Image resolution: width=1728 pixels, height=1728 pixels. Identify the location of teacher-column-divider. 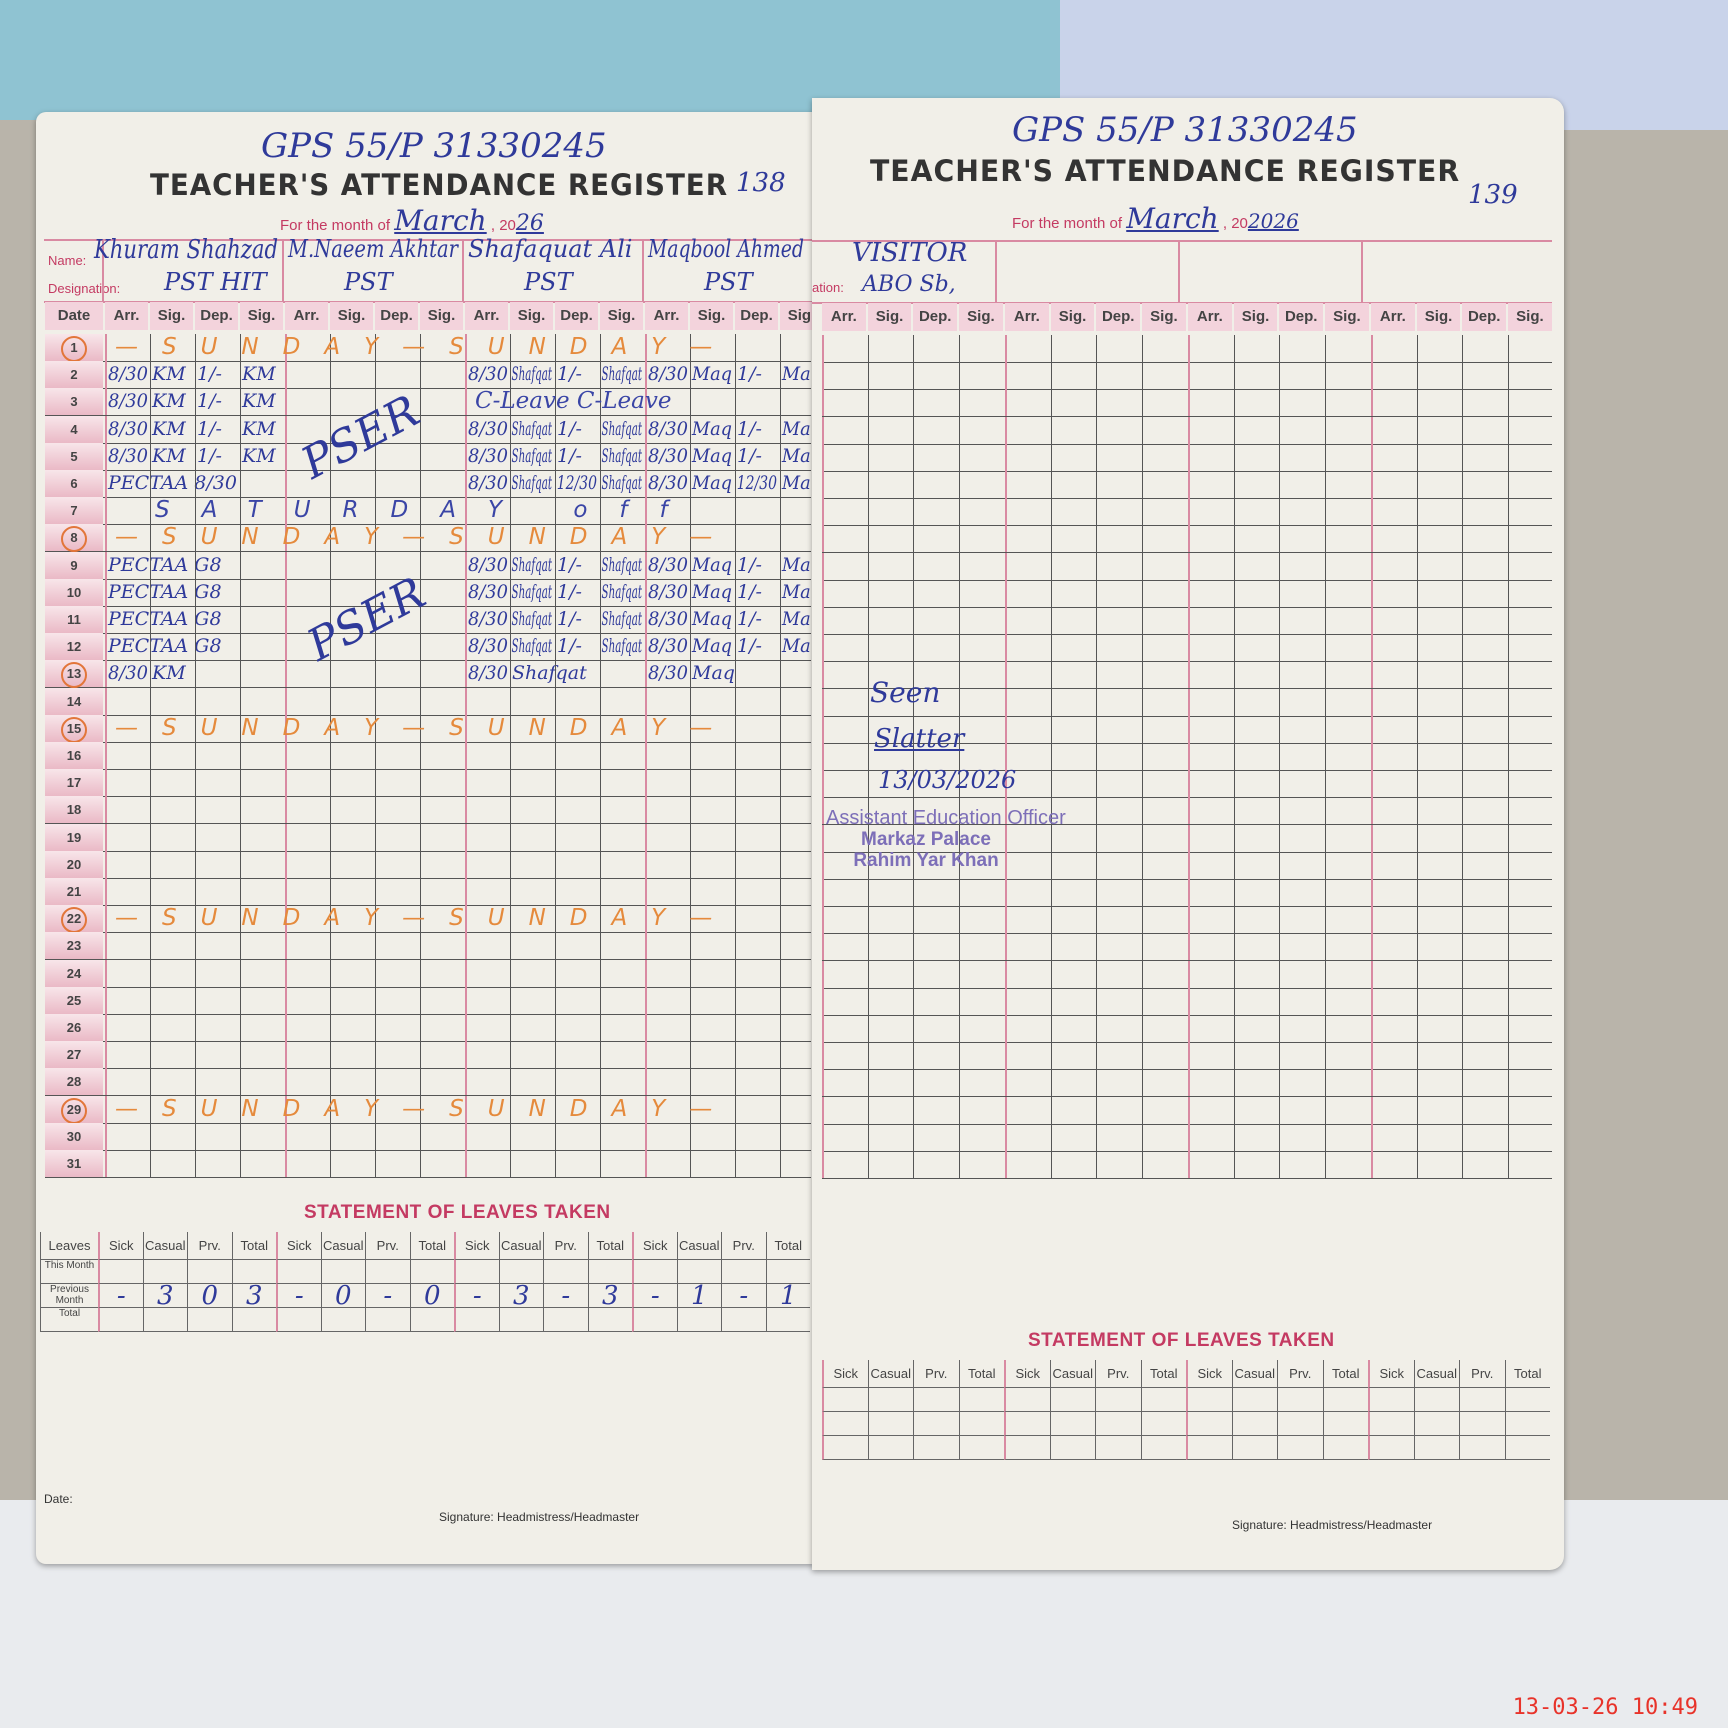
(283, 271).